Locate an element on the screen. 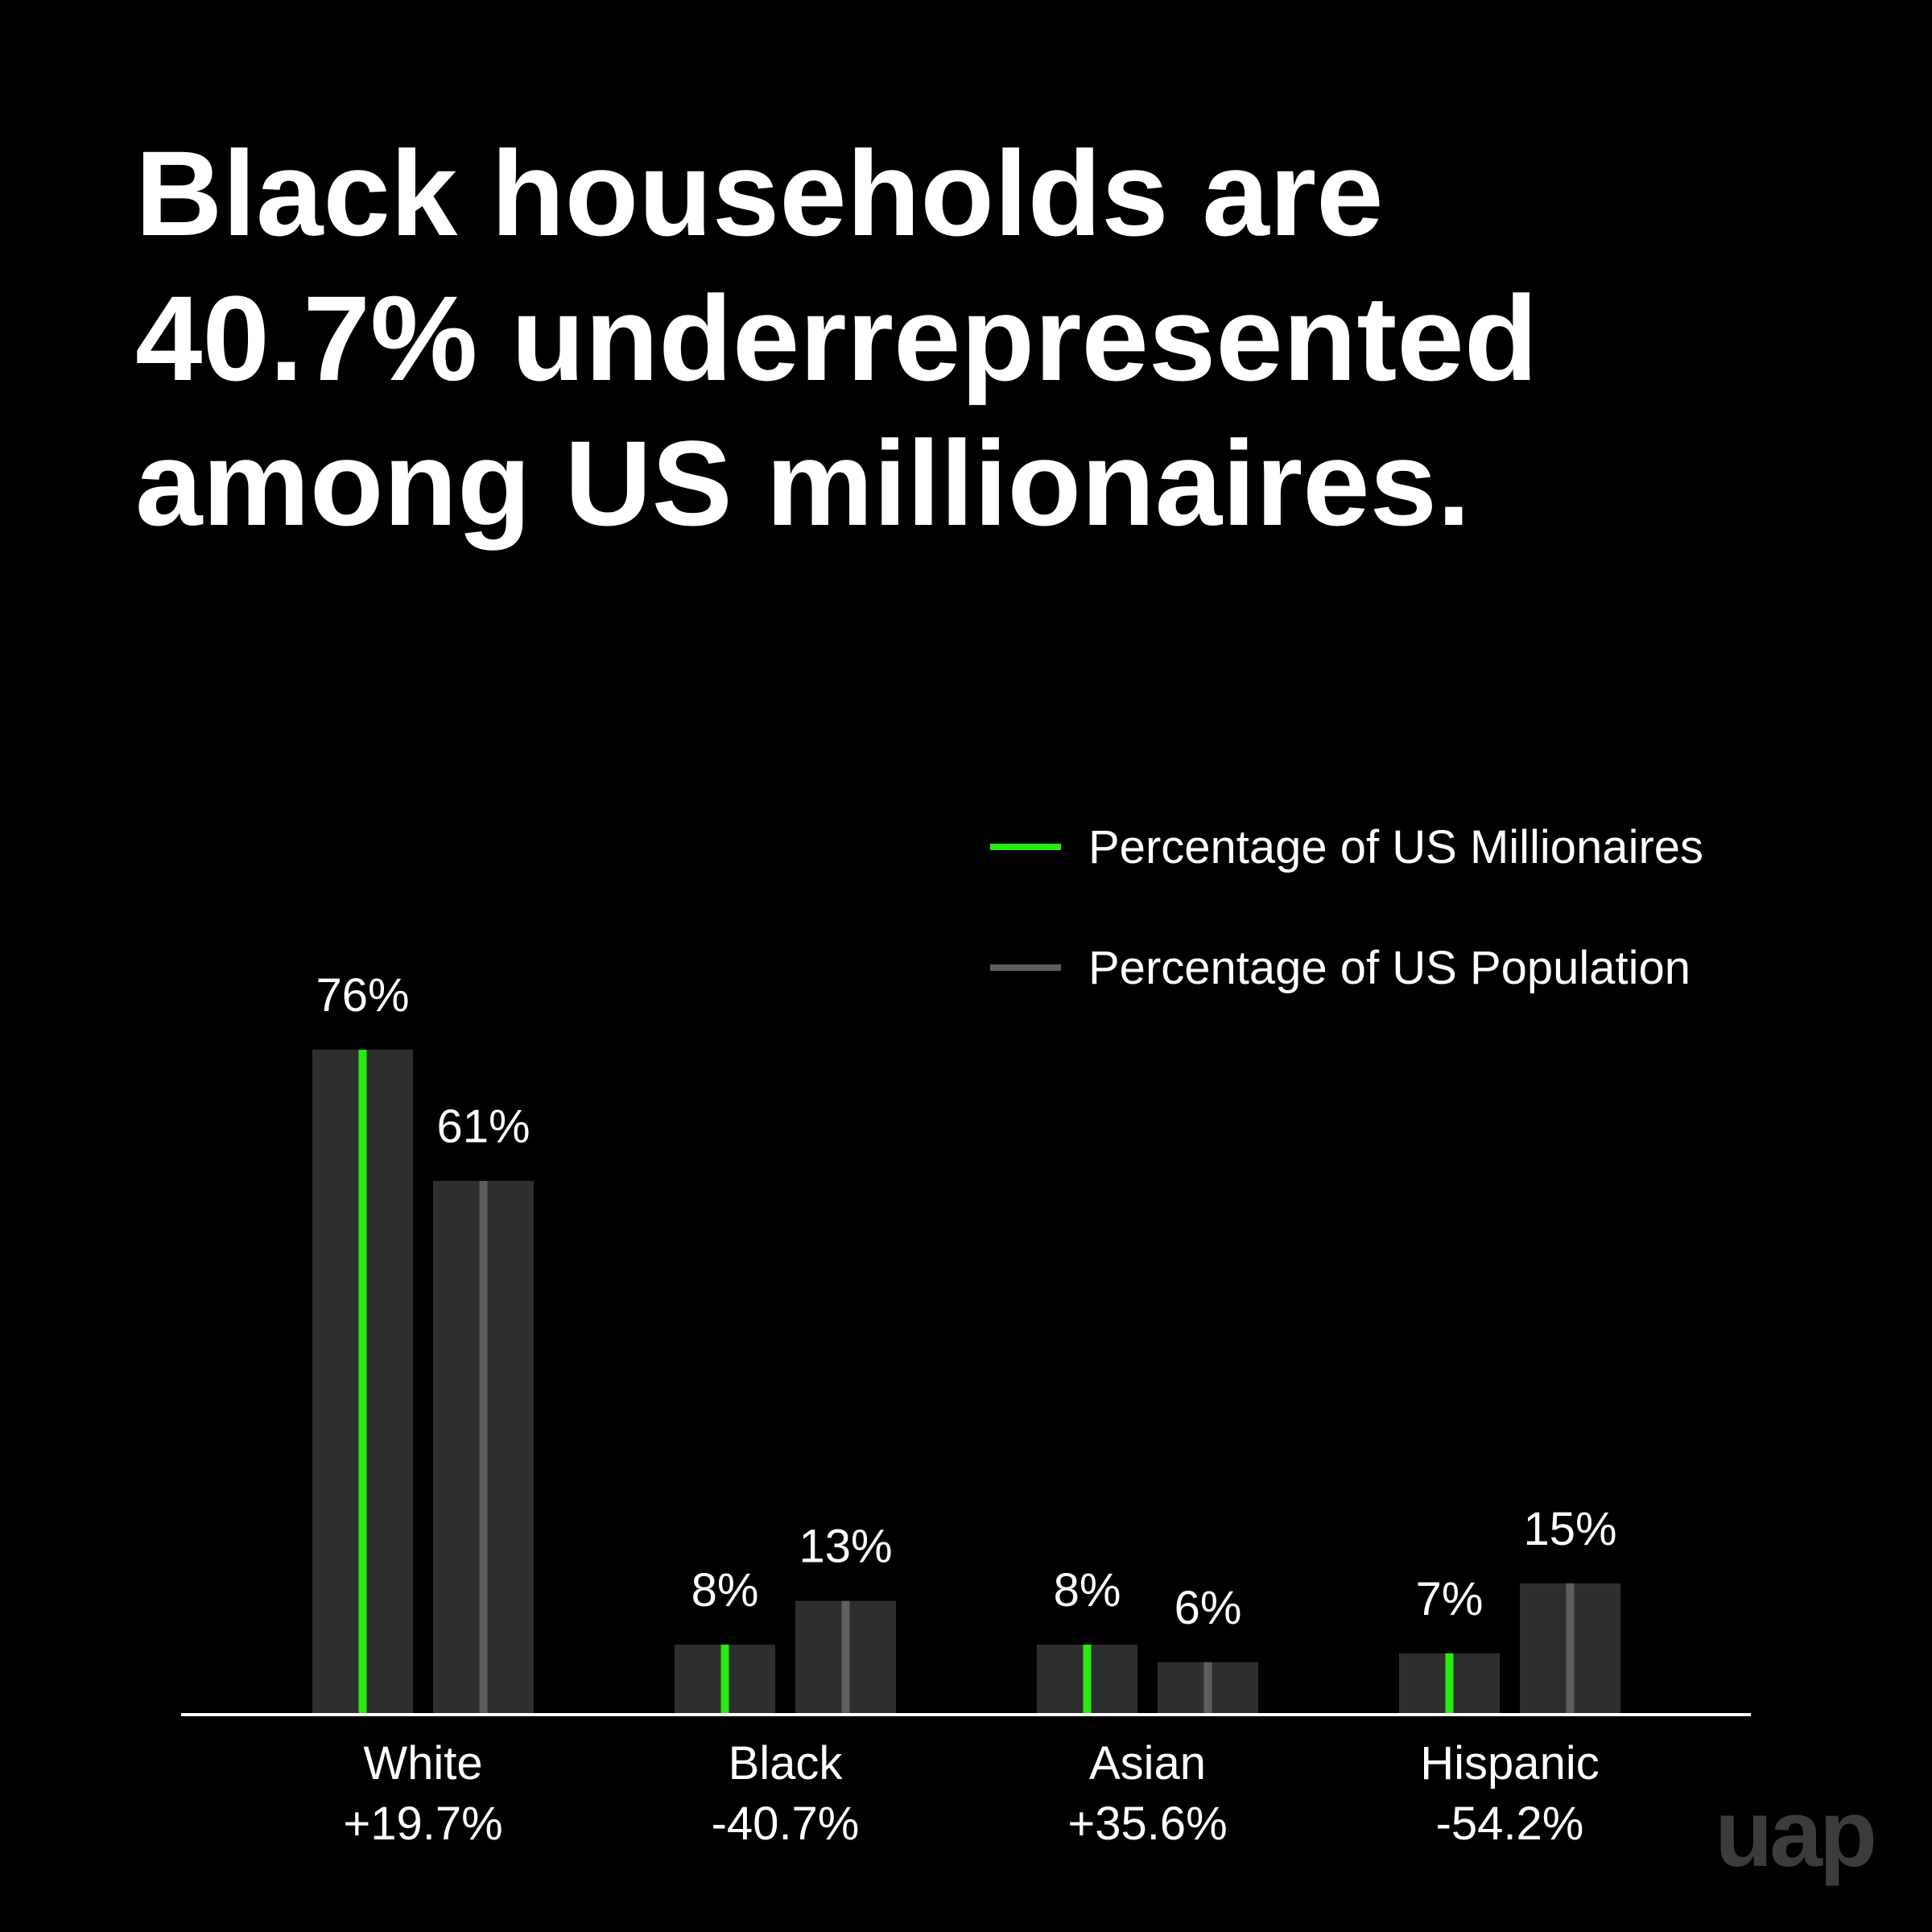 Image resolution: width=1932 pixels, height=1932 pixels. value-label-black-millionaires: 8% is located at coordinates (725, 1590).